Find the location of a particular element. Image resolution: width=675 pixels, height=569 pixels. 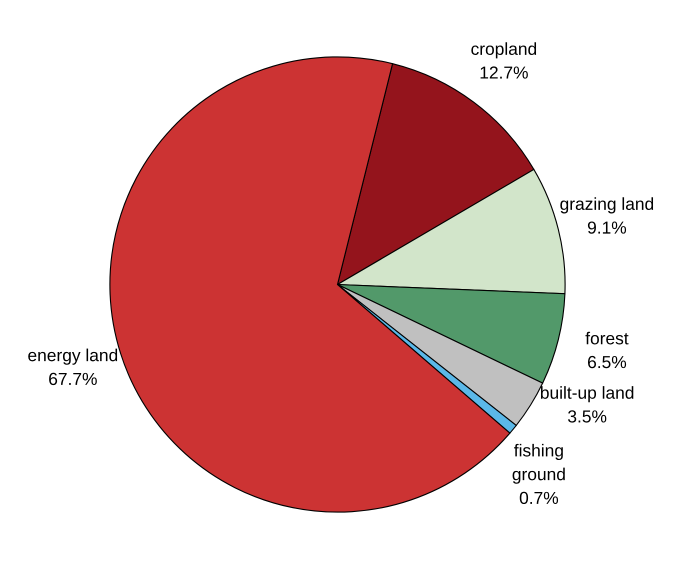

data-label: 9.1% is located at coordinates (607, 227).